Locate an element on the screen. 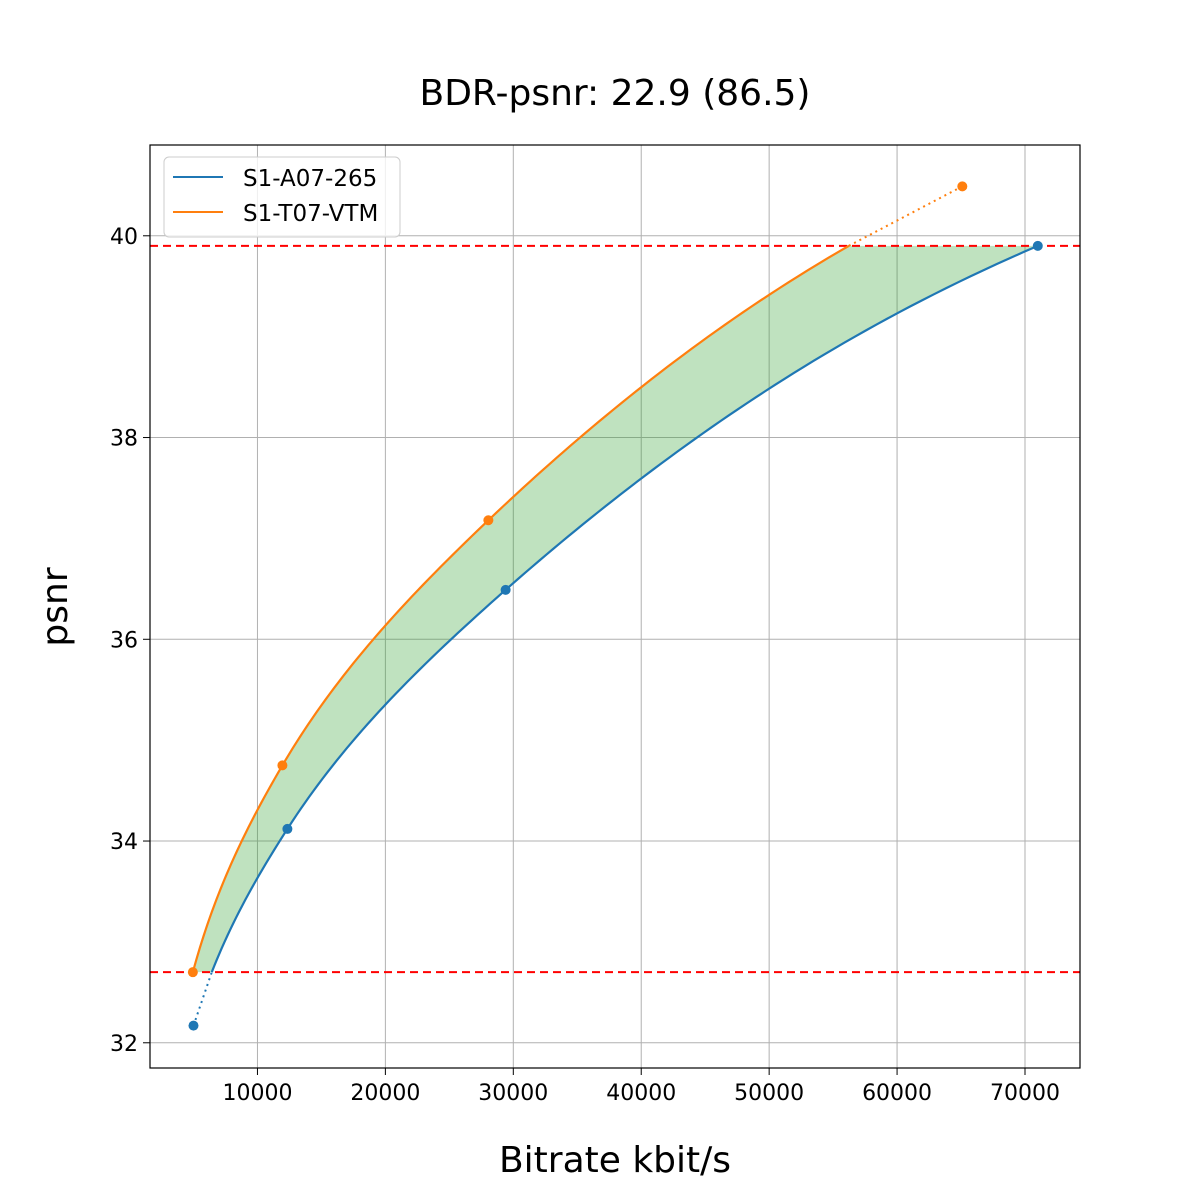 The height and width of the screenshot is (1200, 1200). y-tick-label: 32 is located at coordinates (124, 1044).